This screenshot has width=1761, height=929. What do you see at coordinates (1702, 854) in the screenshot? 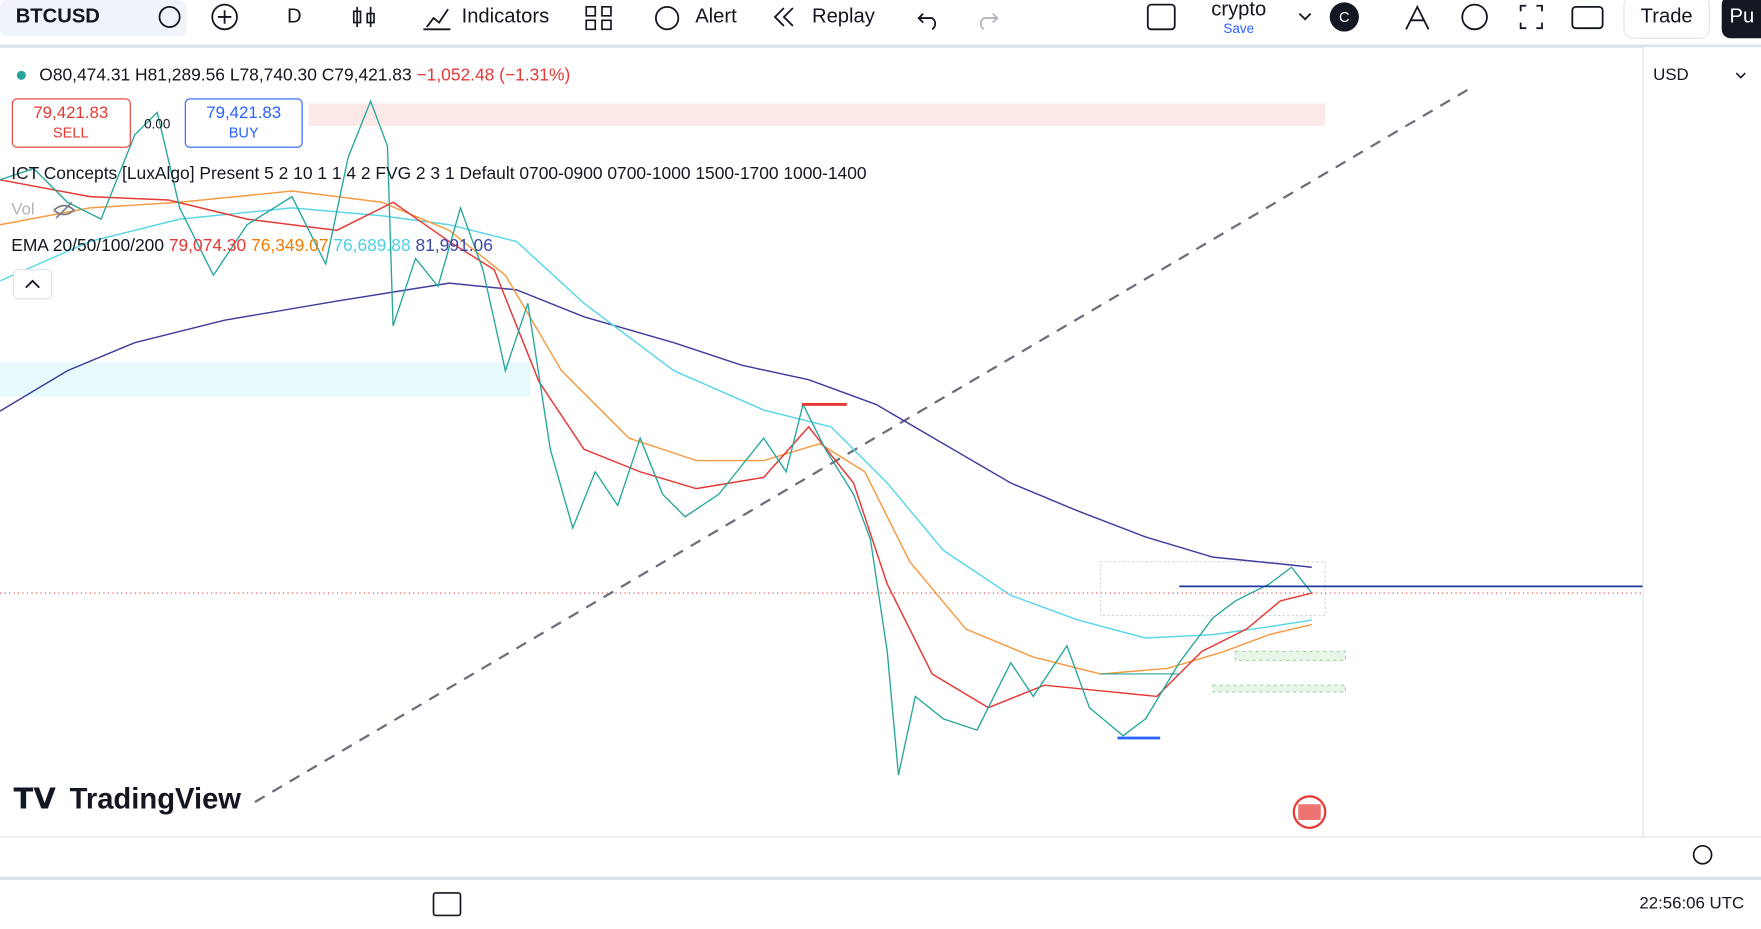
I see `axis-settings` at bounding box center [1702, 854].